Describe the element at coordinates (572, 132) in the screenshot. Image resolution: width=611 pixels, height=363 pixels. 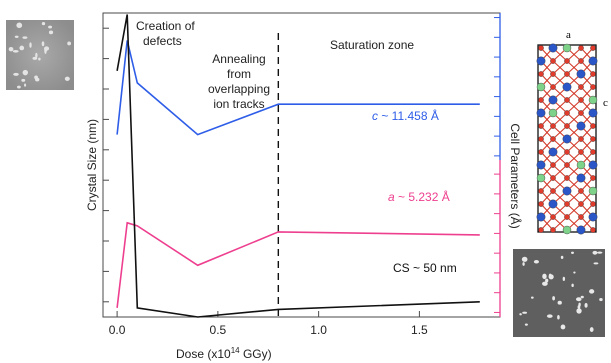
I see `crystal-structure-inset: a c` at that location.